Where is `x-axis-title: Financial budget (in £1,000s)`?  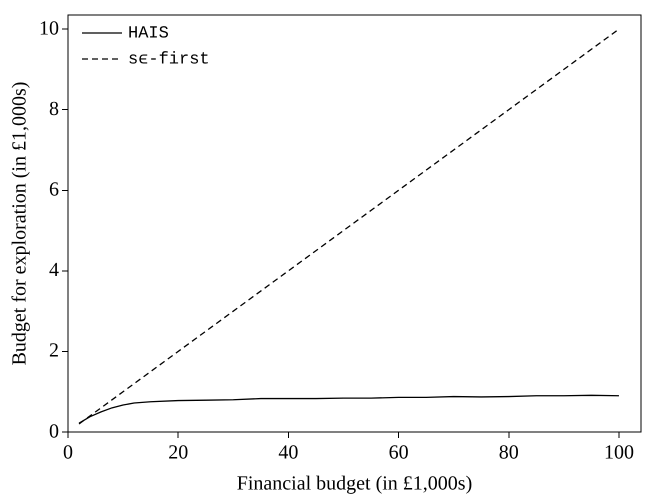
x-axis-title: Financial budget (in £1,000s) is located at coordinates (354, 483).